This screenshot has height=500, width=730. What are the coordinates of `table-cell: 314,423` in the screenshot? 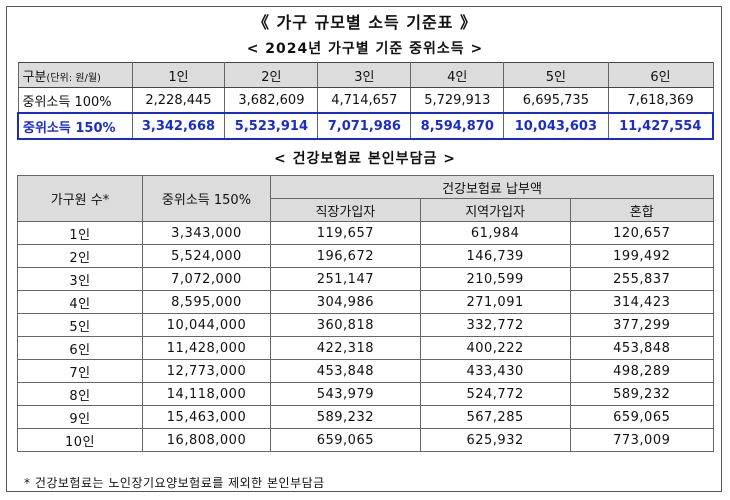 It's located at (641, 302).